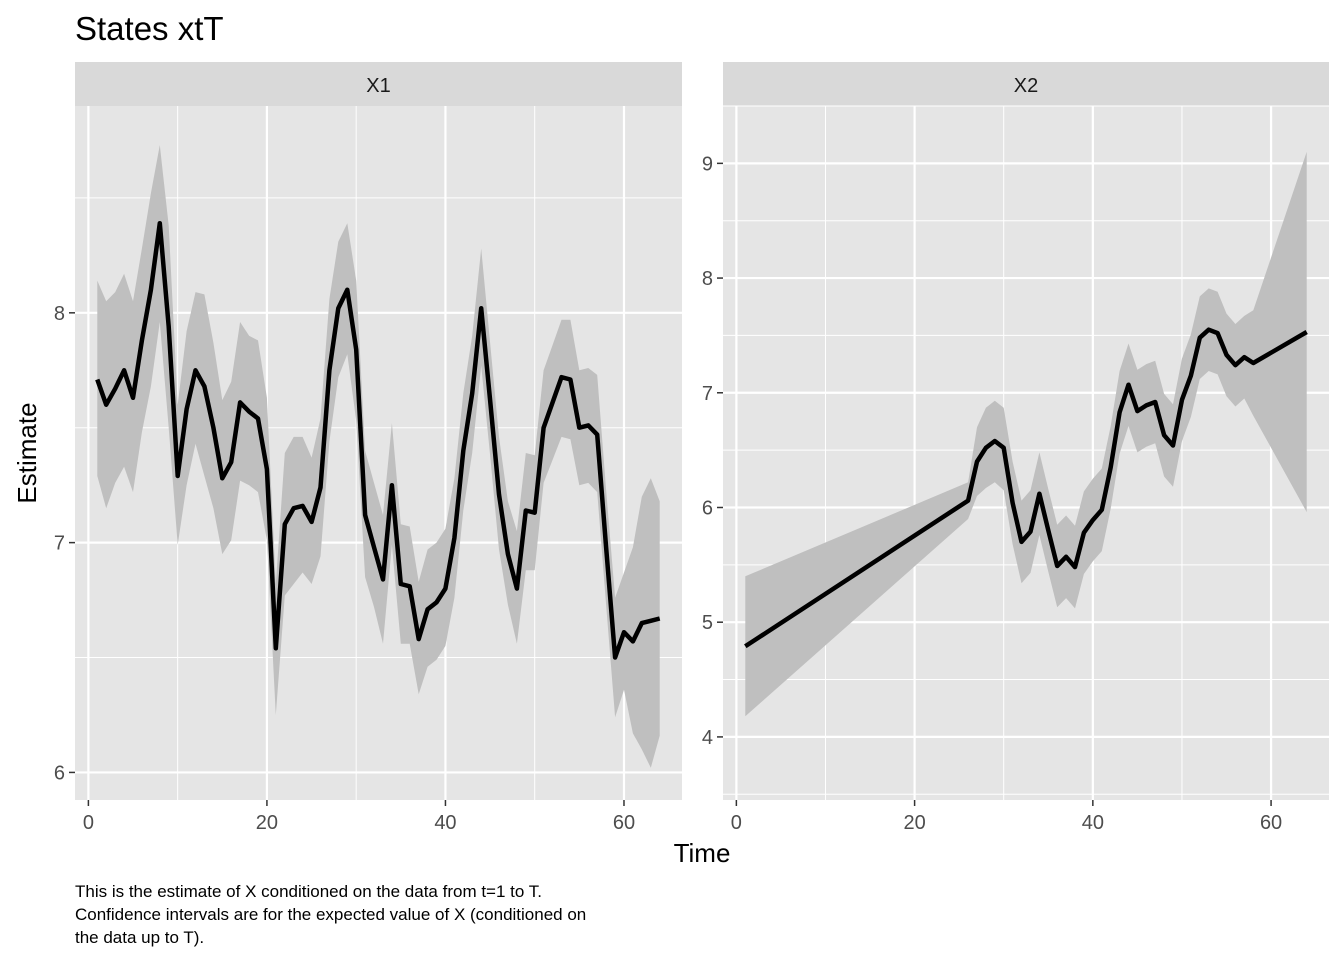 The width and height of the screenshot is (1344, 960). I want to click on x-axis-title: Time, so click(702, 853).